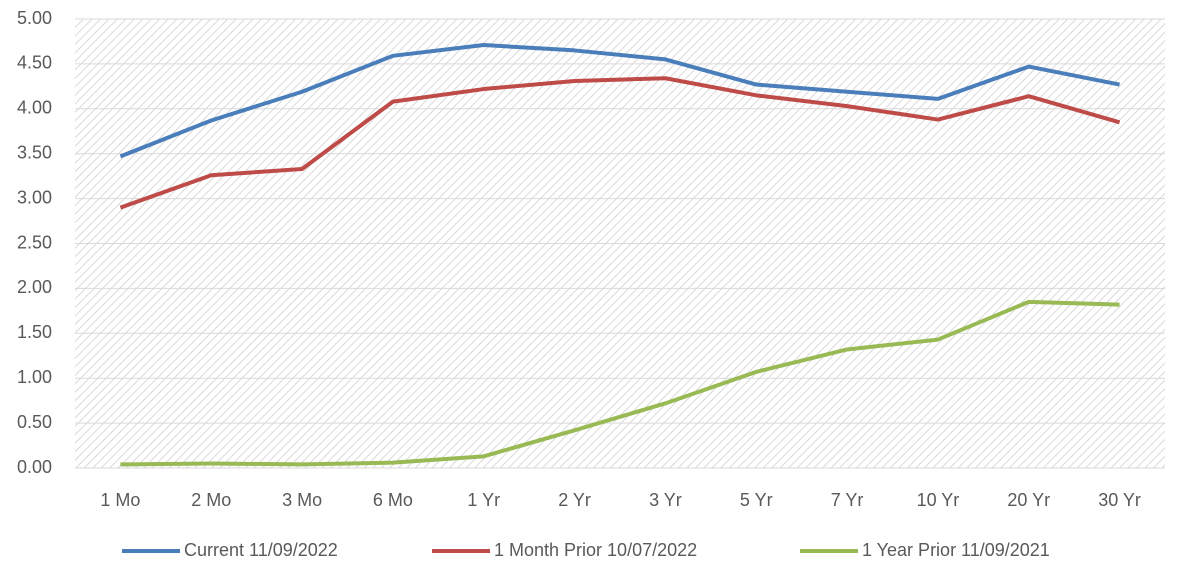  Describe the element at coordinates (34, 242) in the screenshot. I see `y-tick-label: 2.50` at that location.